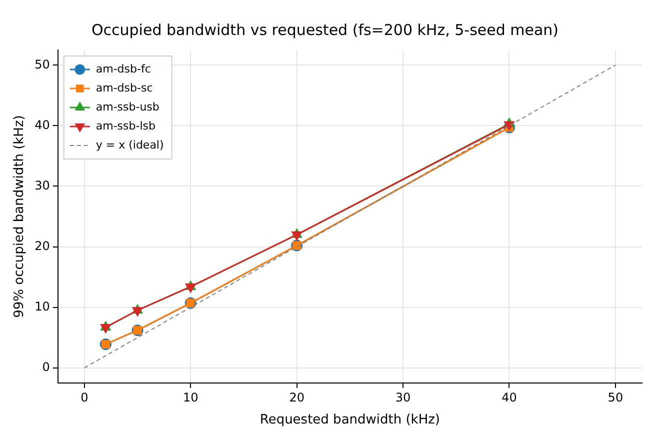 This screenshot has height=440, width=660. What do you see at coordinates (130, 145) in the screenshot?
I see `legend-label: y = x (ideal)` at bounding box center [130, 145].